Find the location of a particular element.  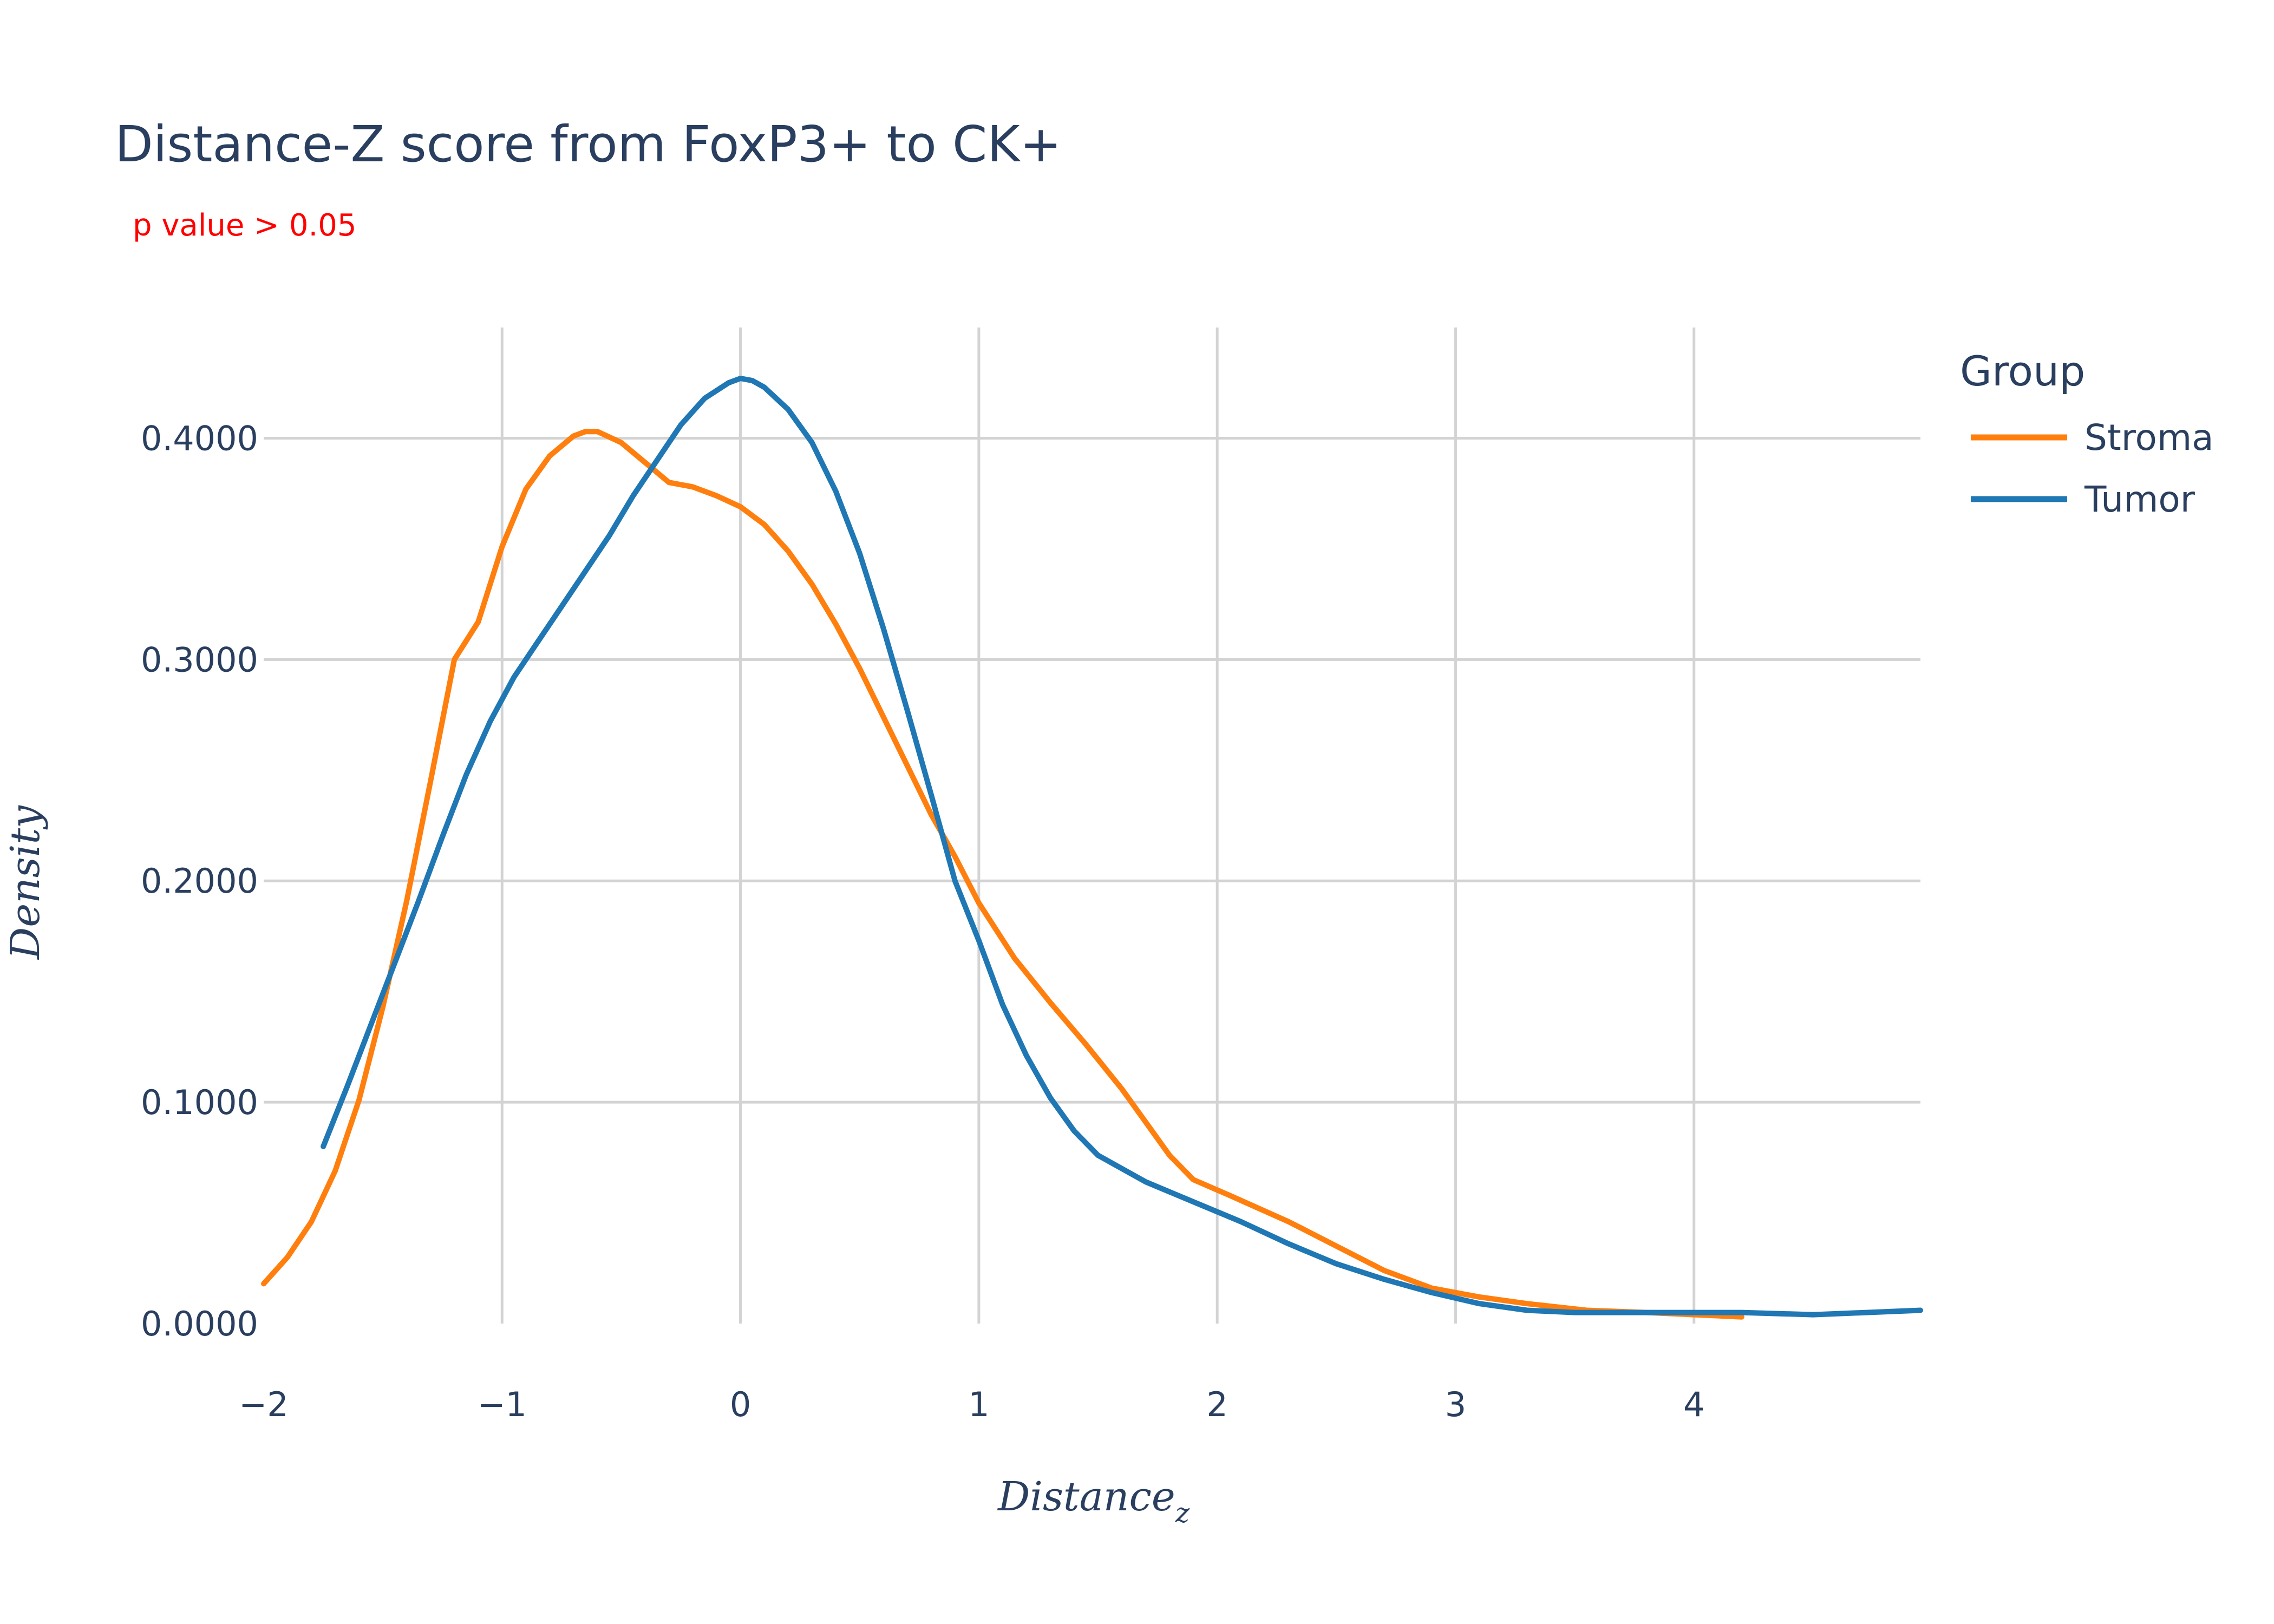

y-tick-label: 0.0000 is located at coordinates (200, 1324).